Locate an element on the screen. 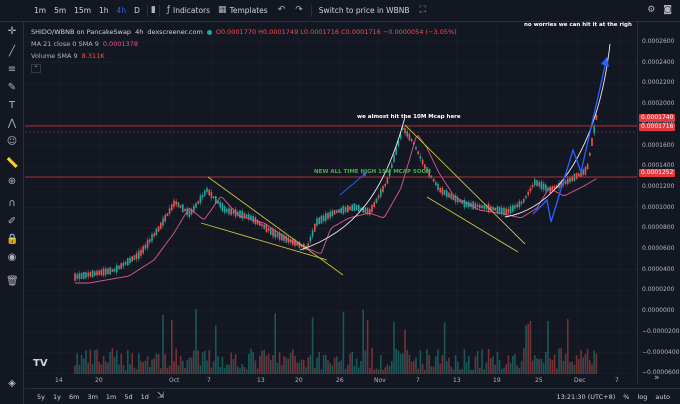  eye-icon: ◉ is located at coordinates (12, 257).